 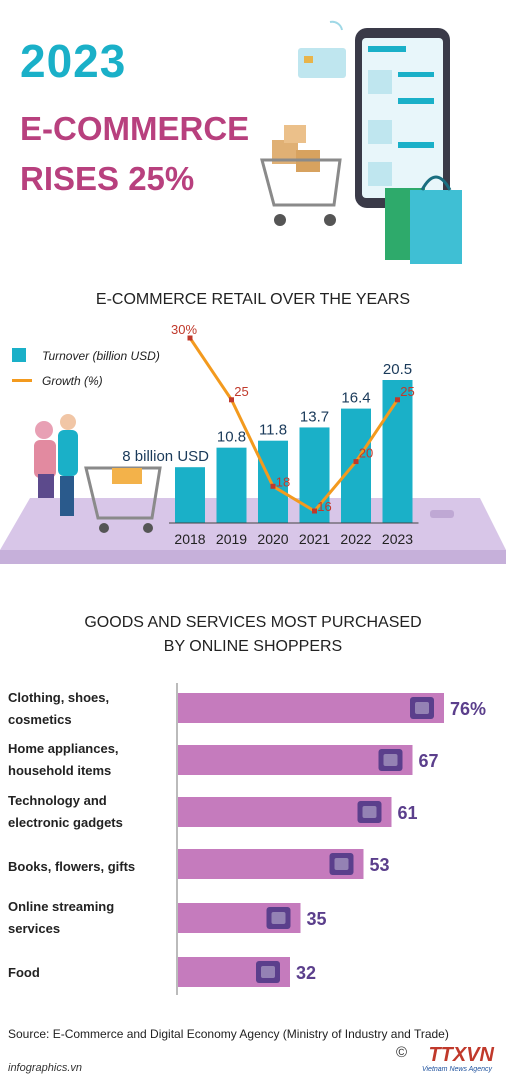 I want to click on headline-line-2: RISES 25%, so click(x=107, y=178).